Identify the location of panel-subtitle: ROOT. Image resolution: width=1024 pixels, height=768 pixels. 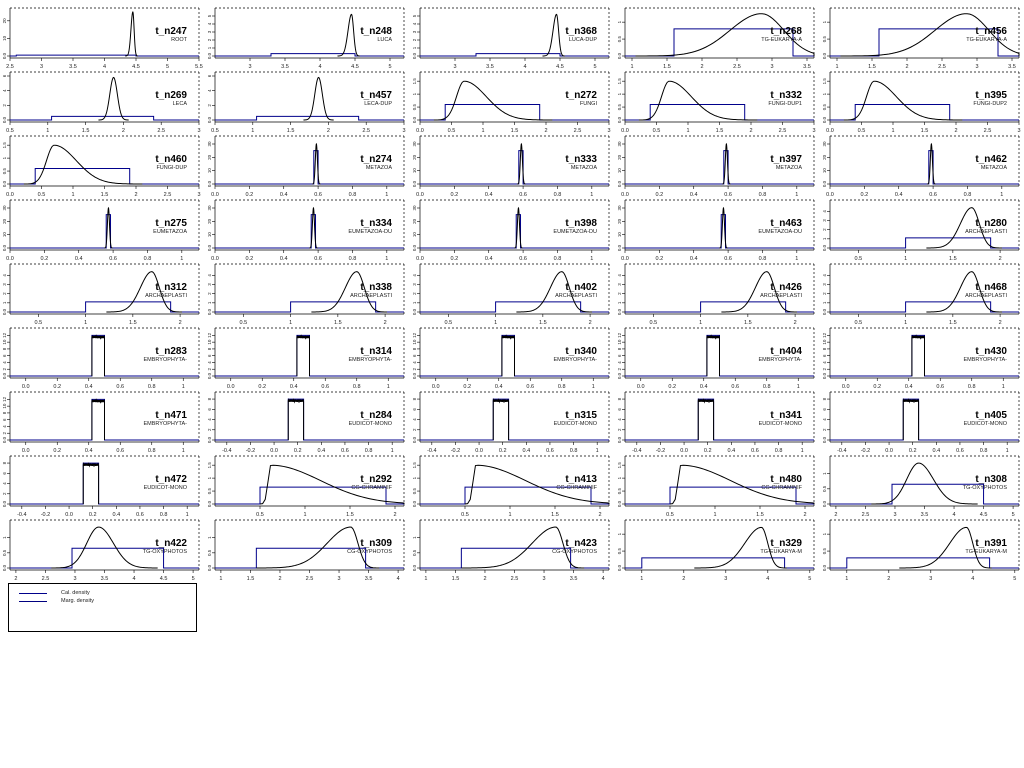
(179, 40).